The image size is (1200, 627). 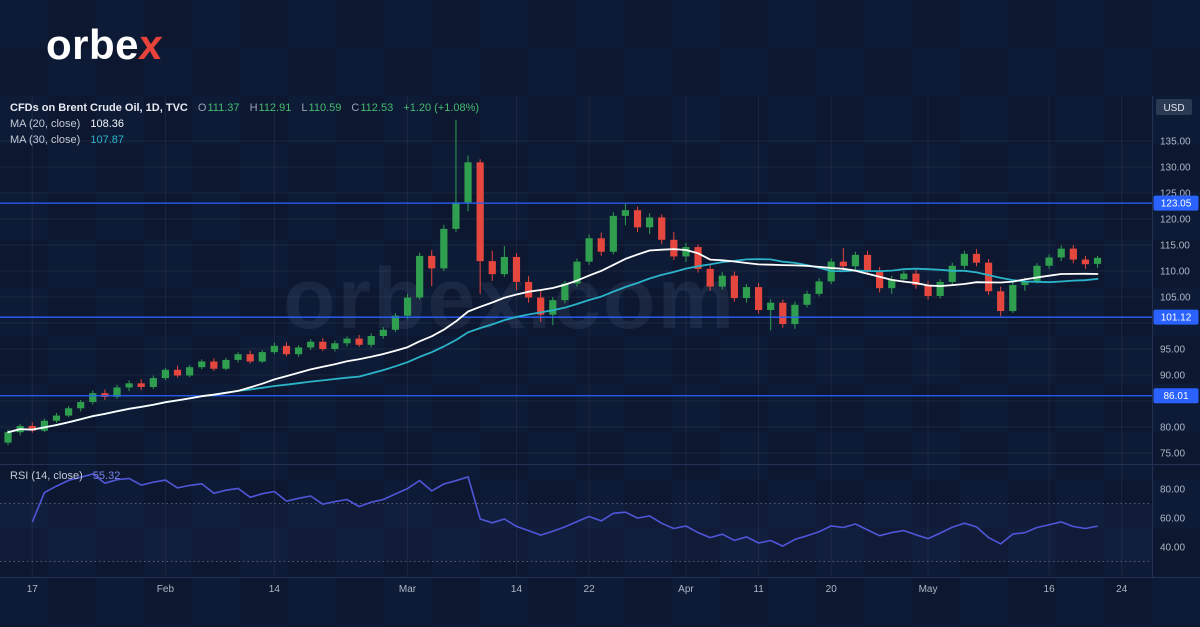 What do you see at coordinates (1172, 350) in the screenshot?
I see `svg-text: 95.00` at bounding box center [1172, 350].